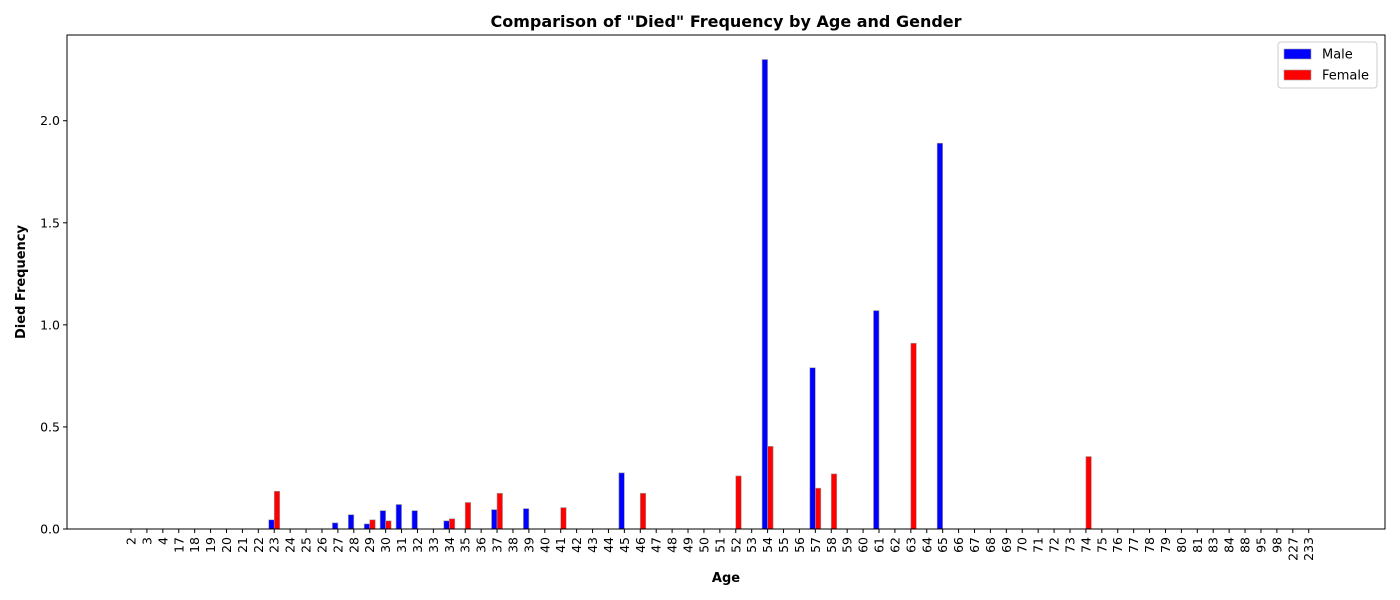  What do you see at coordinates (894, 545) in the screenshot?
I see `x-tick-label: 62` at bounding box center [894, 545].